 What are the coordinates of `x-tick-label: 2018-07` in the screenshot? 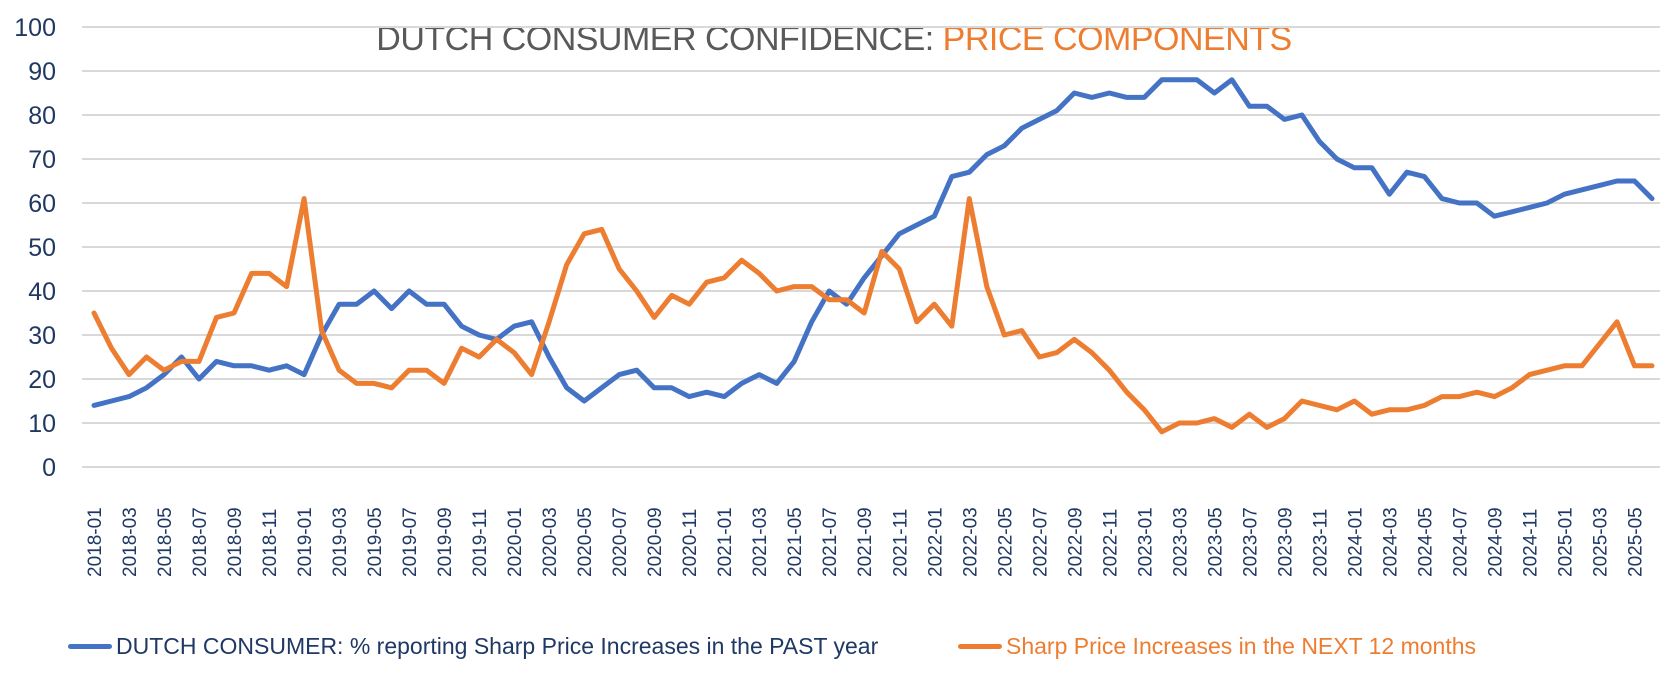 It's located at (200, 542).